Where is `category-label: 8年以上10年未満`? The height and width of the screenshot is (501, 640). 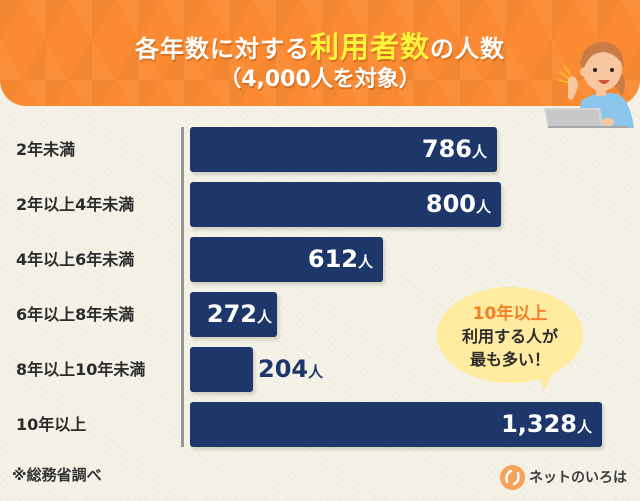
category-label: 8年以上10年未満 is located at coordinates (81, 369).